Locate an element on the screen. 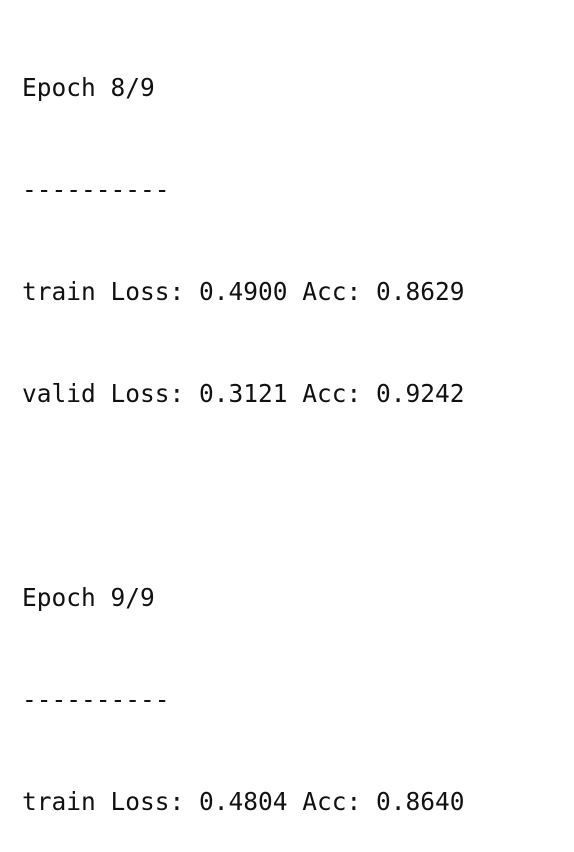 Image resolution: width=574 pixels, height=852 pixels. blank-line is located at coordinates (243, 496).